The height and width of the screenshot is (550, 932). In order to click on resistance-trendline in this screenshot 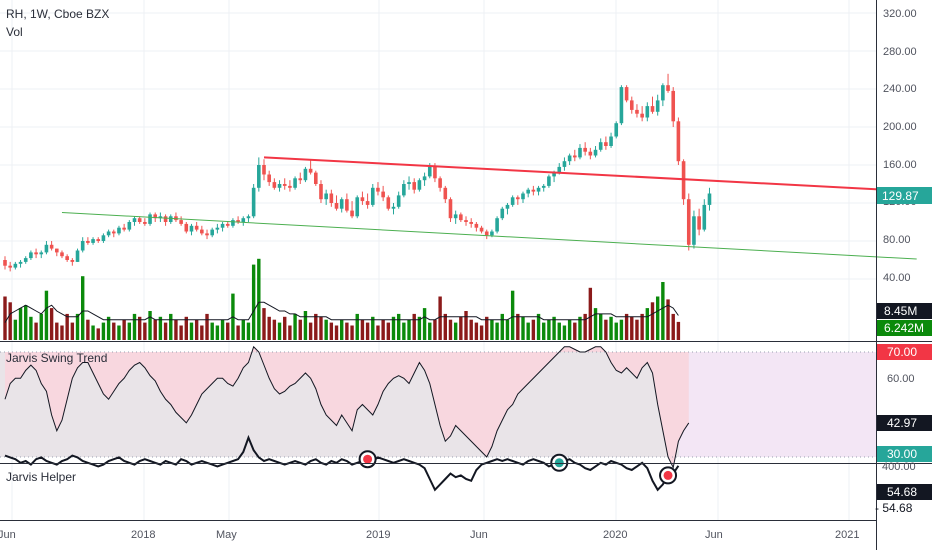, I will do `click(592, 174)`.